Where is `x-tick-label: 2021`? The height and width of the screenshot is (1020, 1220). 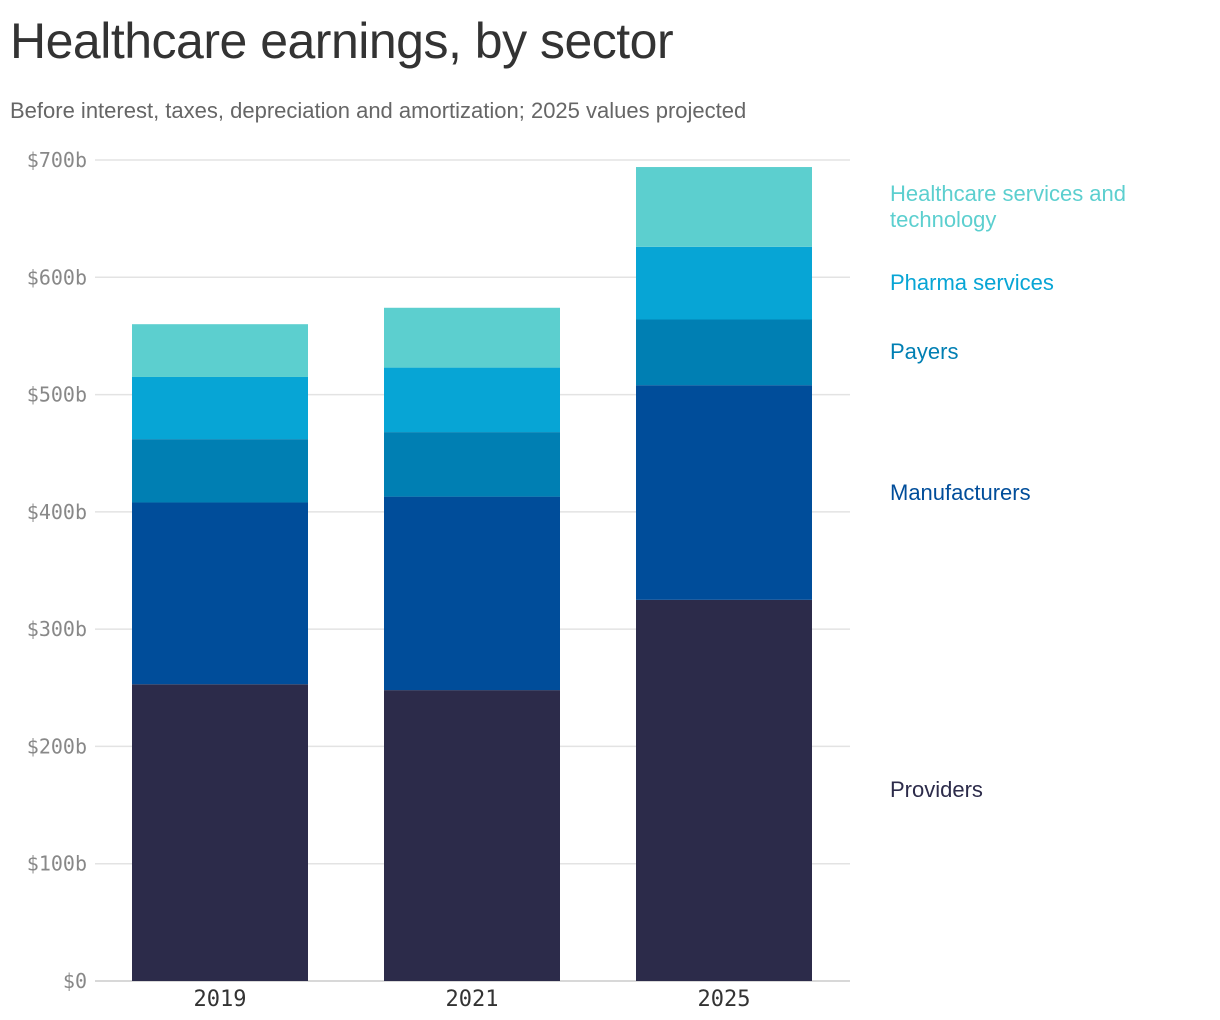
x-tick-label: 2021 is located at coordinates (472, 999).